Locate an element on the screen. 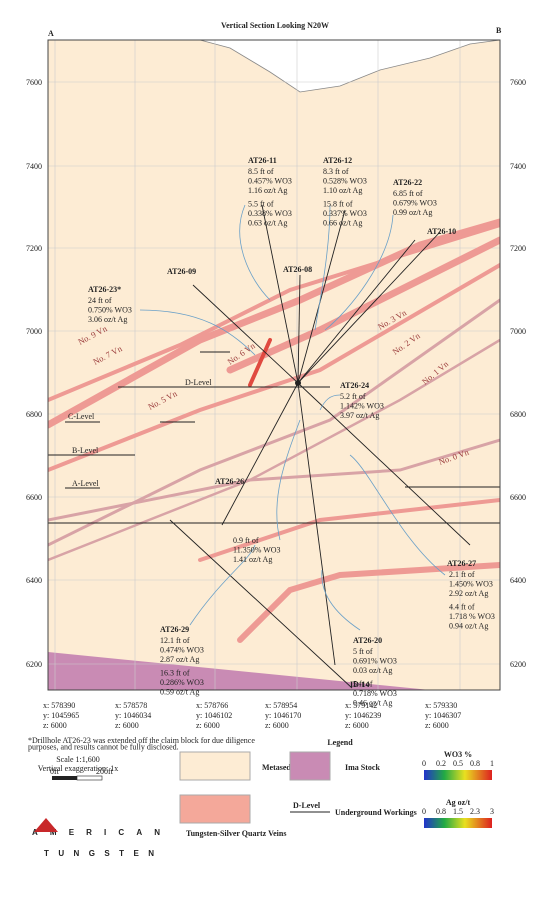 The width and height of the screenshot is (550, 904). intercept-text: 1.142% WO3 is located at coordinates (362, 406).